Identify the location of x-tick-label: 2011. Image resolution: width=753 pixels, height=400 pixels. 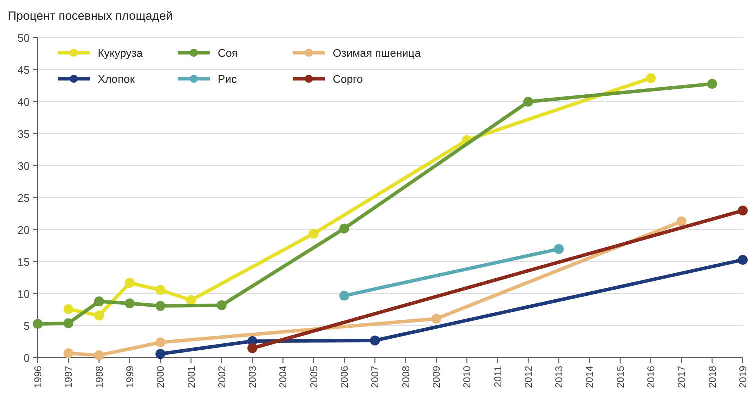
(498, 377).